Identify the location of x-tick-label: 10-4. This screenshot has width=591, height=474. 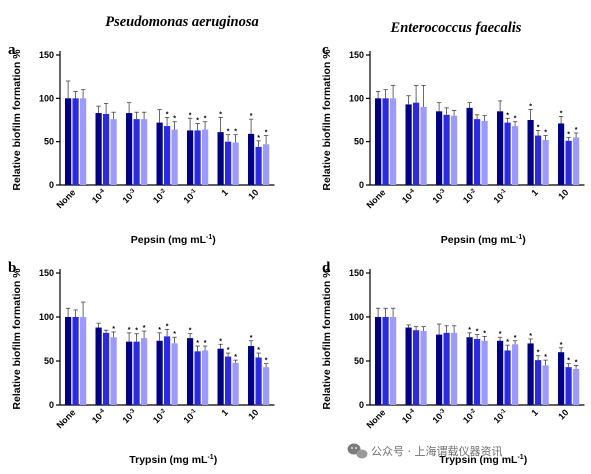
(409, 416).